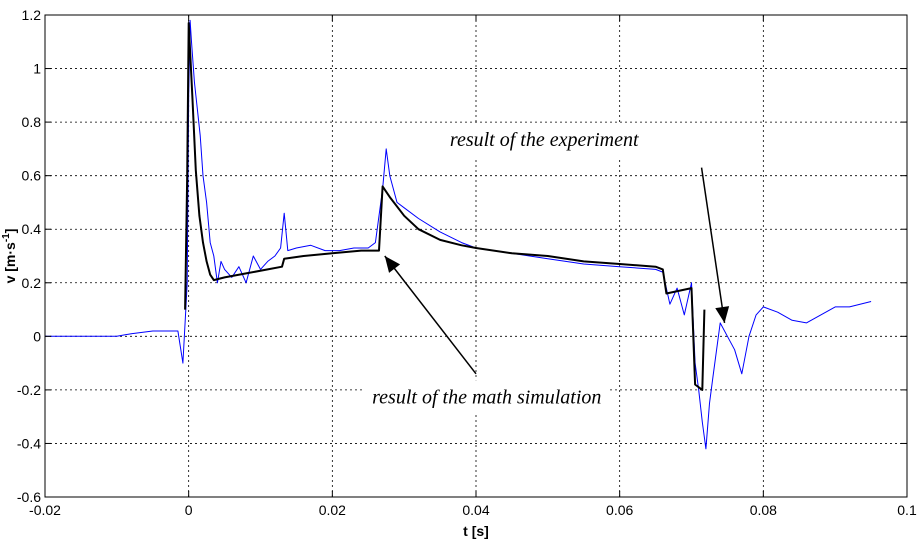  I want to click on y-tick-label: -0.6, so click(29, 497).